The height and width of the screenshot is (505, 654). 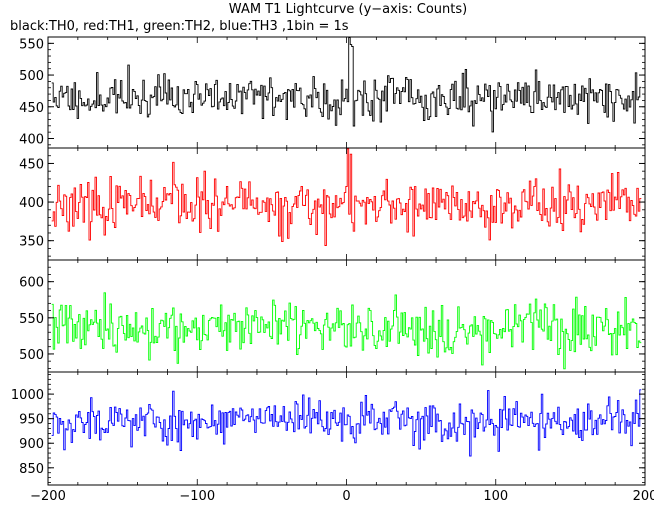 What do you see at coordinates (31, 283) in the screenshot?
I see `y-tick-label: 600` at bounding box center [31, 283].